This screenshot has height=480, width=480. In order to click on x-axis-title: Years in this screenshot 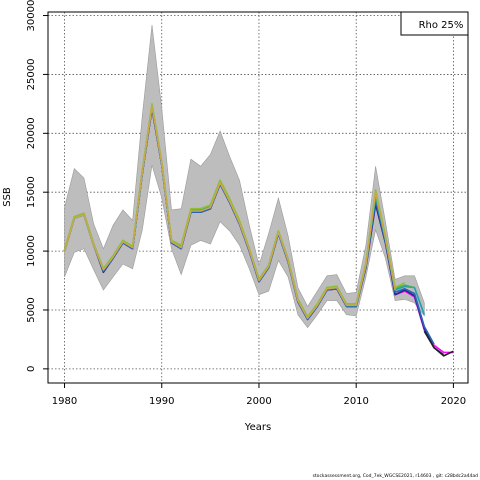, I will do `click(257, 427)`.